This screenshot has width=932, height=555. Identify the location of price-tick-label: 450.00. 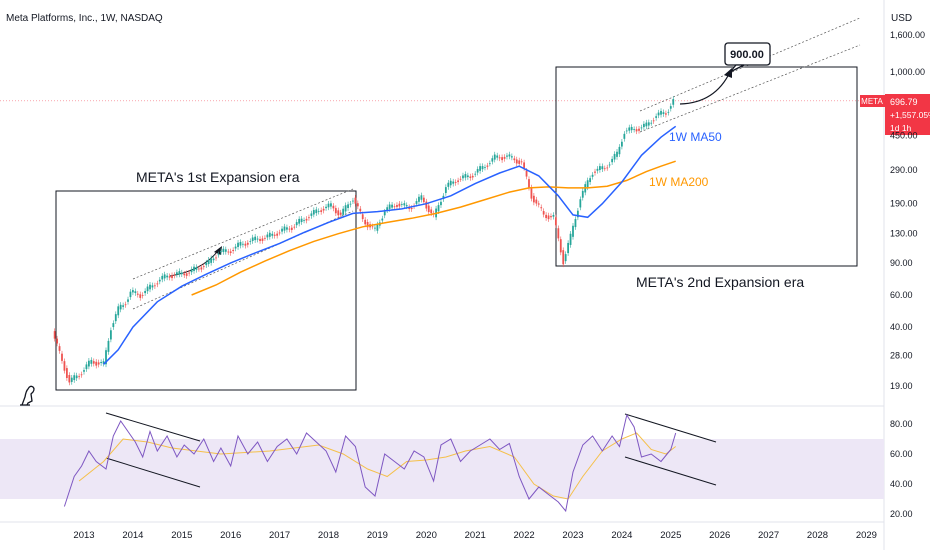
(904, 135).